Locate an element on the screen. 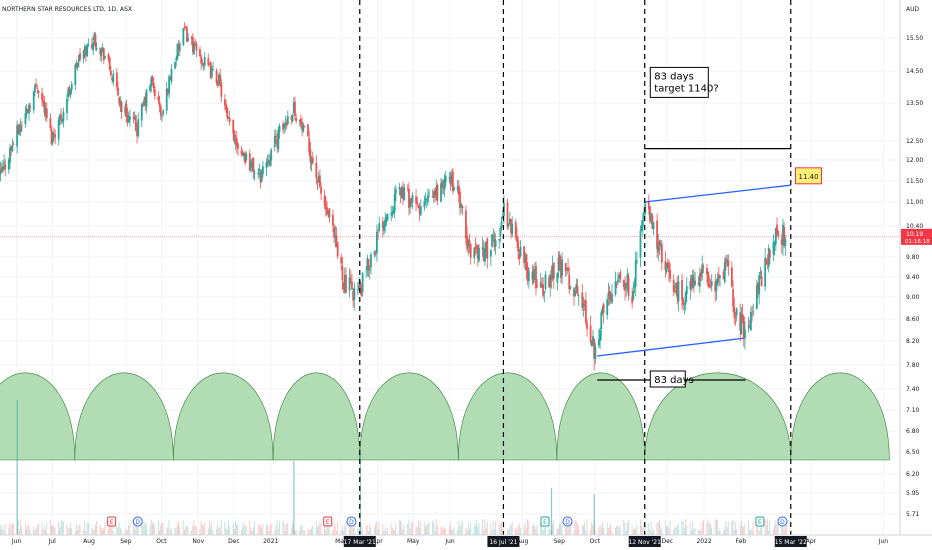 The image size is (932, 550). price-label-text: 11.40 is located at coordinates (808, 177).